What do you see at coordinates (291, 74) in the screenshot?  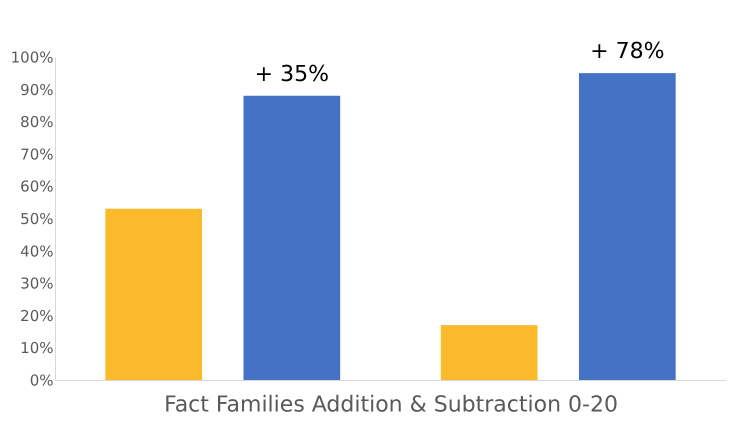 I see `annotation: + 35%` at bounding box center [291, 74].